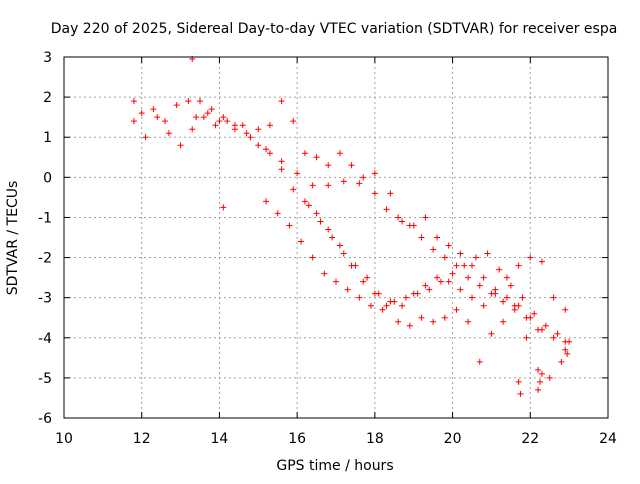 The width and height of the screenshot is (640, 484). What do you see at coordinates (453, 439) in the screenshot?
I see `x-tick-label: 20` at bounding box center [453, 439].